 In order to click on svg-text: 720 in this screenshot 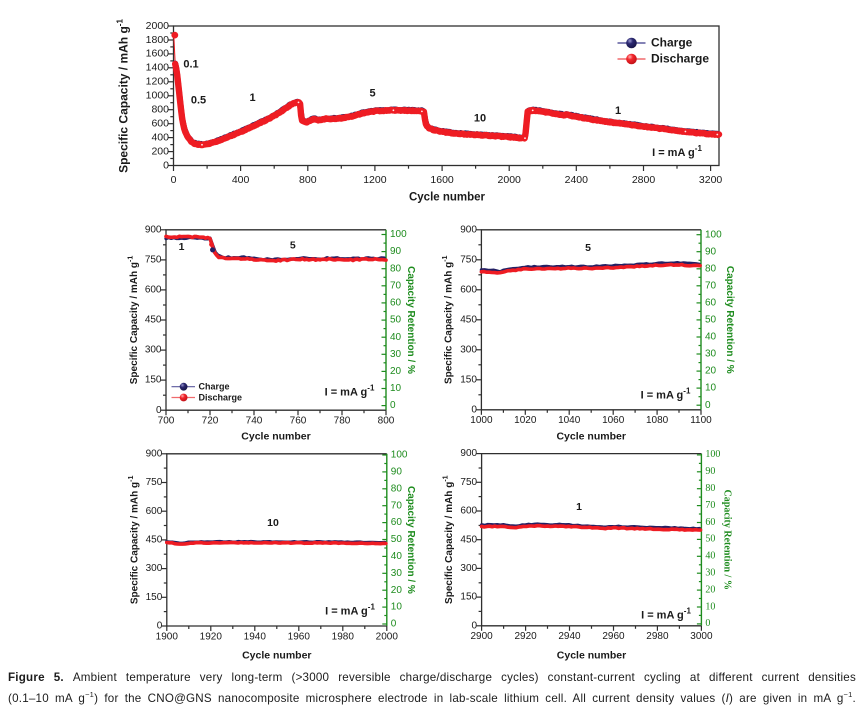, I will do `click(210, 421)`.